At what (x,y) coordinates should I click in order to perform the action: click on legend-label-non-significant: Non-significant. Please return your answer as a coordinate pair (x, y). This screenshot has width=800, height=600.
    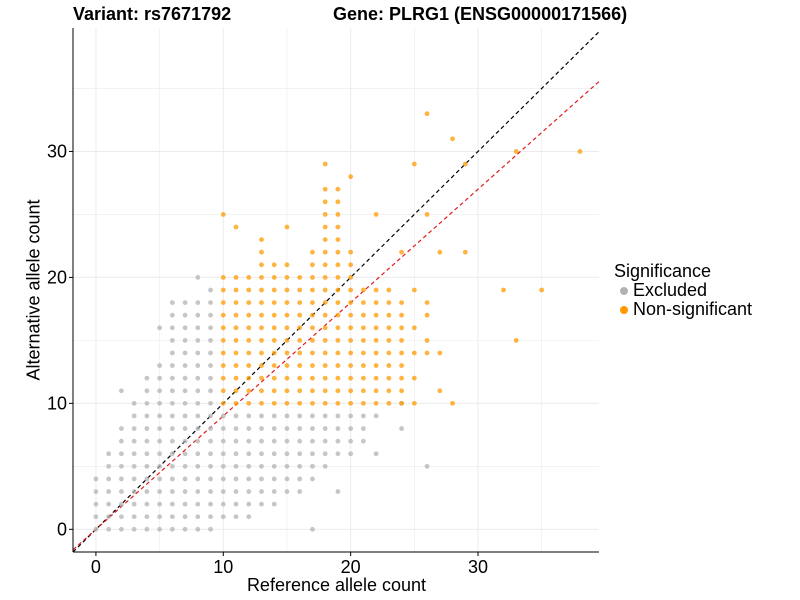
    Looking at the image, I should click on (693, 309).